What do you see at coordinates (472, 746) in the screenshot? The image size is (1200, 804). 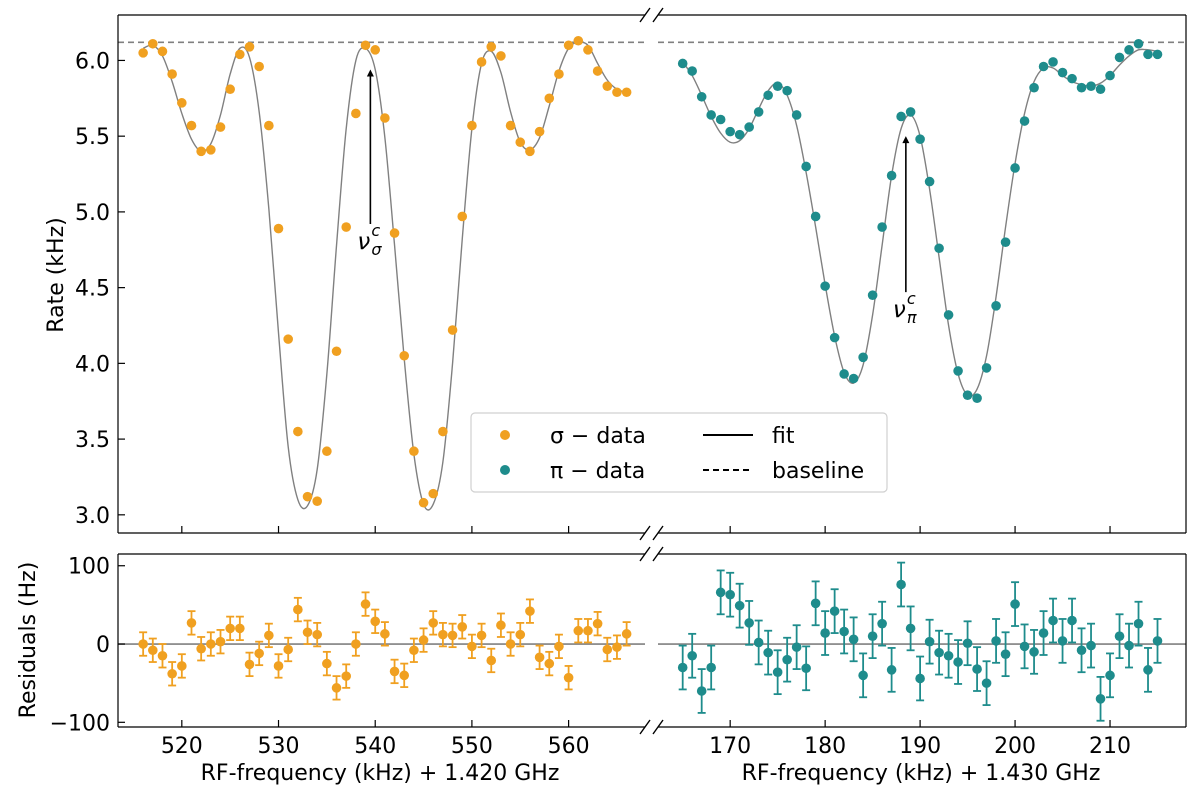 I see `xtick-label-sigma: 550` at bounding box center [472, 746].